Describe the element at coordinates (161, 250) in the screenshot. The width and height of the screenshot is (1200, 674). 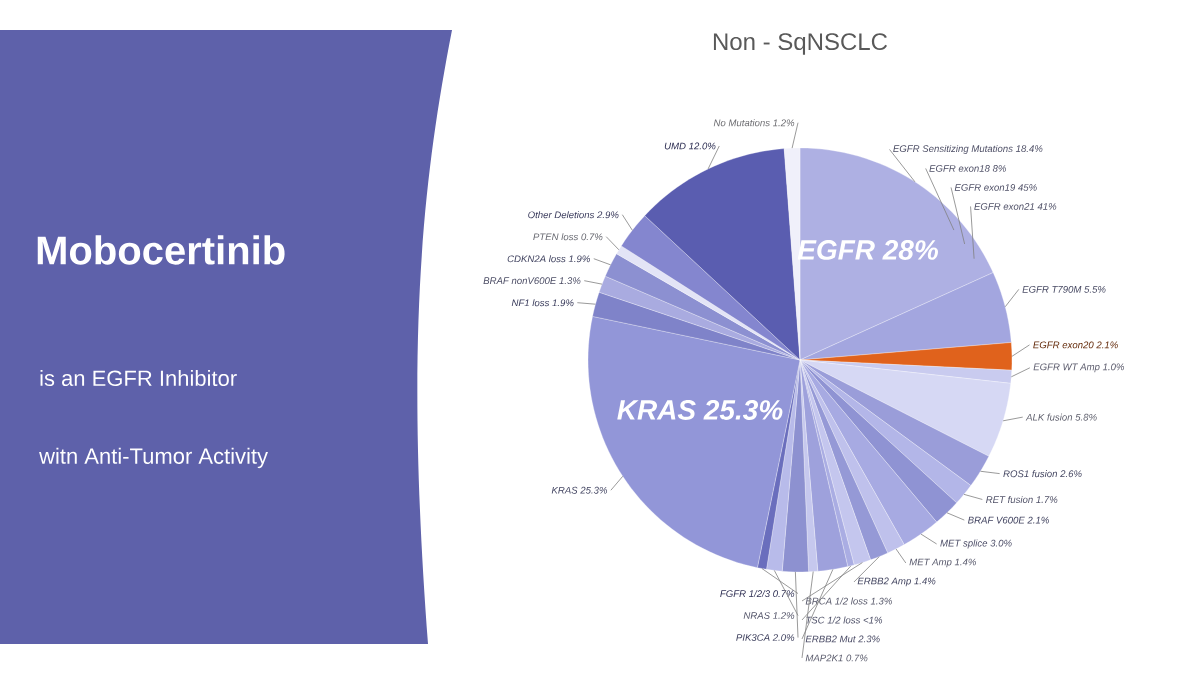
I see `text: Mobocertinib` at that location.